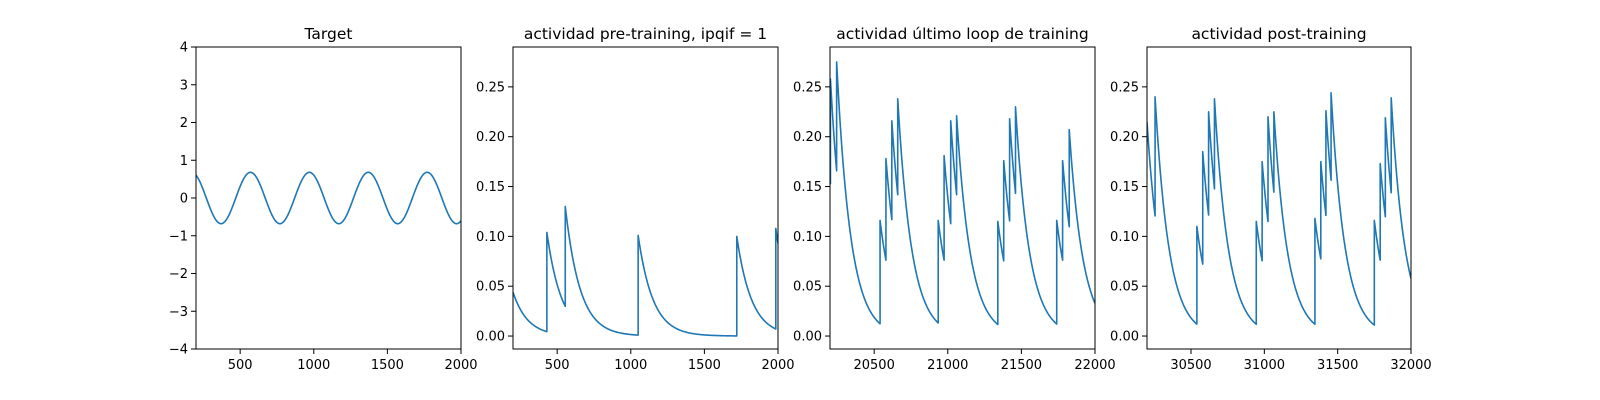 The height and width of the screenshot is (400, 1600). Describe the element at coordinates (328, 34) in the screenshot. I see `subplot-title: Target` at that location.